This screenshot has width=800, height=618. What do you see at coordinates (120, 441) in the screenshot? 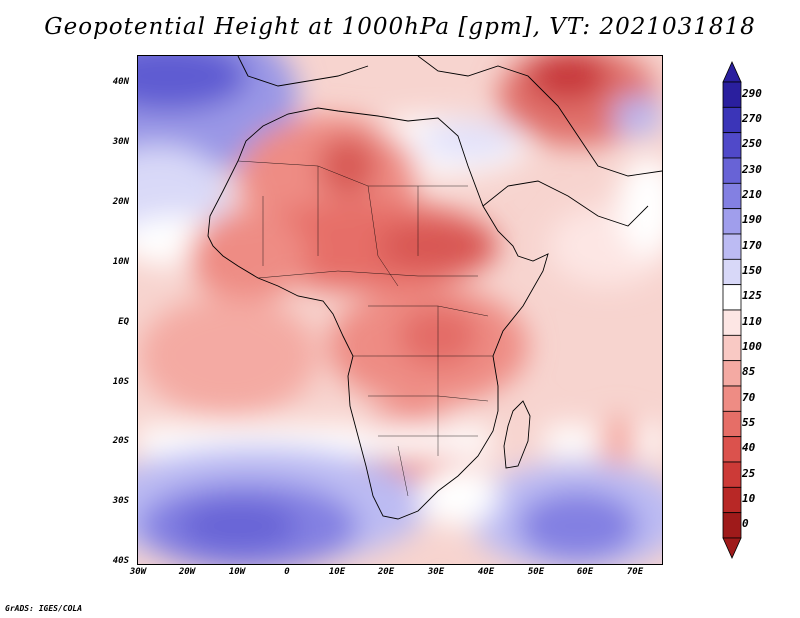
I see `lat-label-20s: 20S` at bounding box center [120, 441].